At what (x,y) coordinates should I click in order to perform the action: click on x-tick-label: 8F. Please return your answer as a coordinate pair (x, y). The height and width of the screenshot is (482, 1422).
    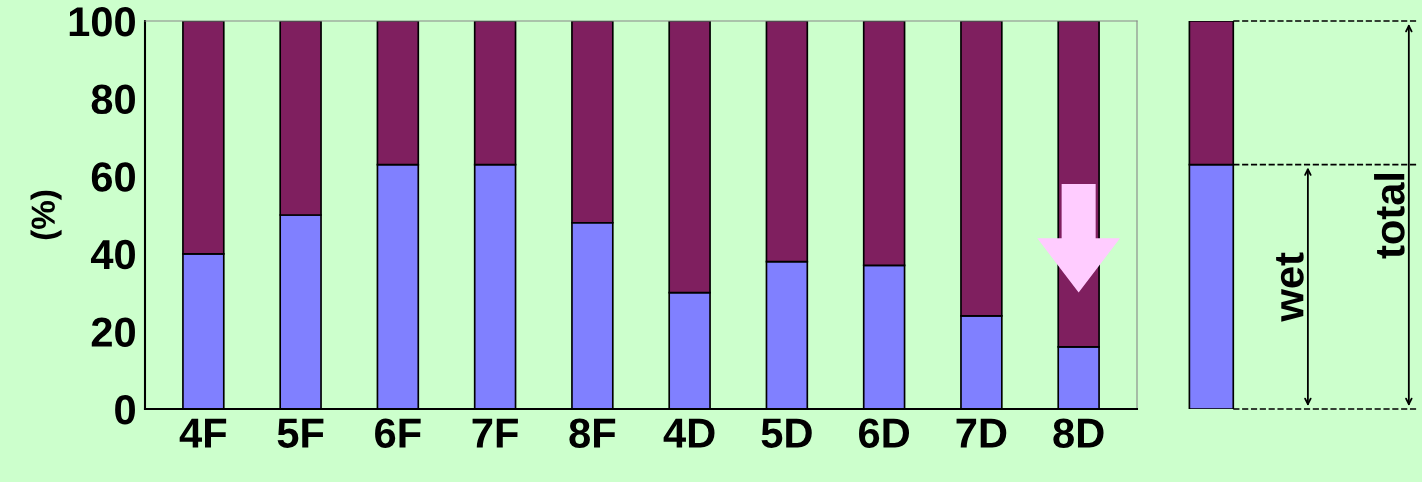
    Looking at the image, I should click on (592, 433).